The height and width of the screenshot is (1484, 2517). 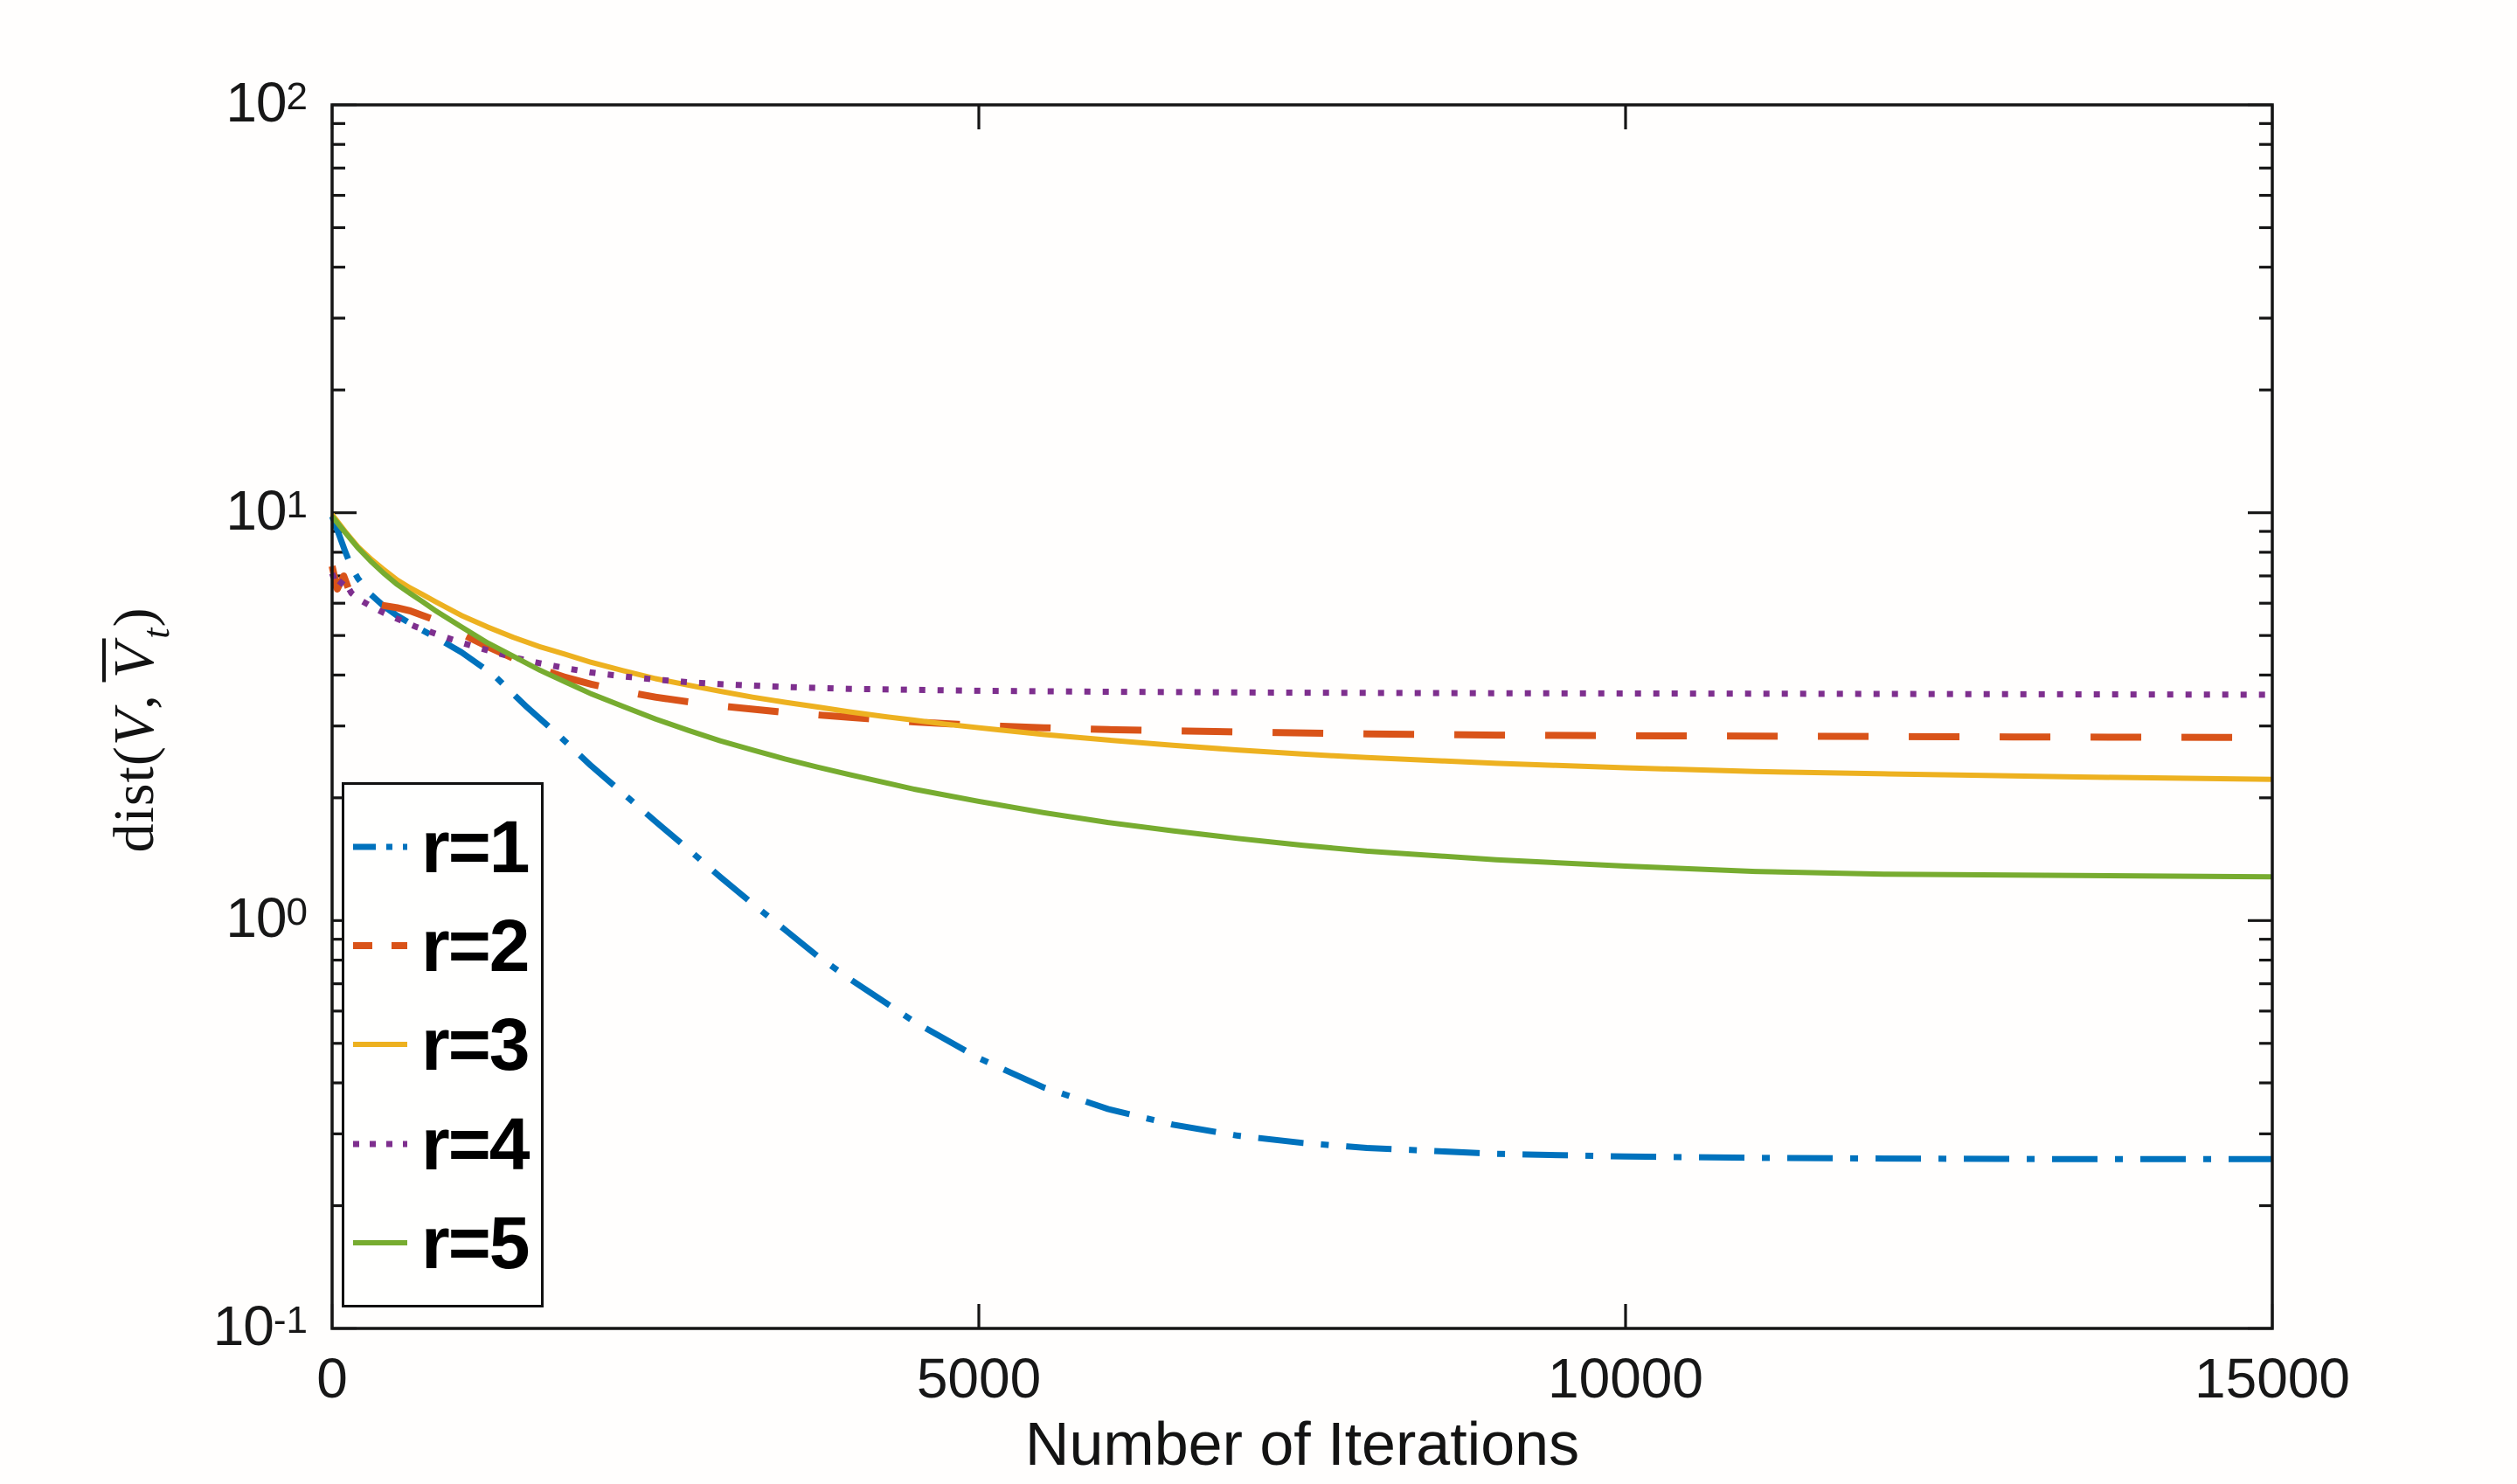 What do you see at coordinates (1302, 1444) in the screenshot?
I see `x-axis-label: Number of Iterations` at bounding box center [1302, 1444].